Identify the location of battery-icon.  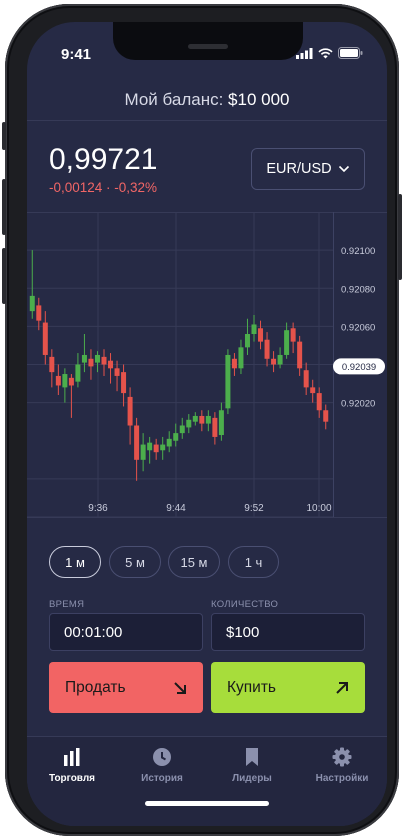
(350, 53).